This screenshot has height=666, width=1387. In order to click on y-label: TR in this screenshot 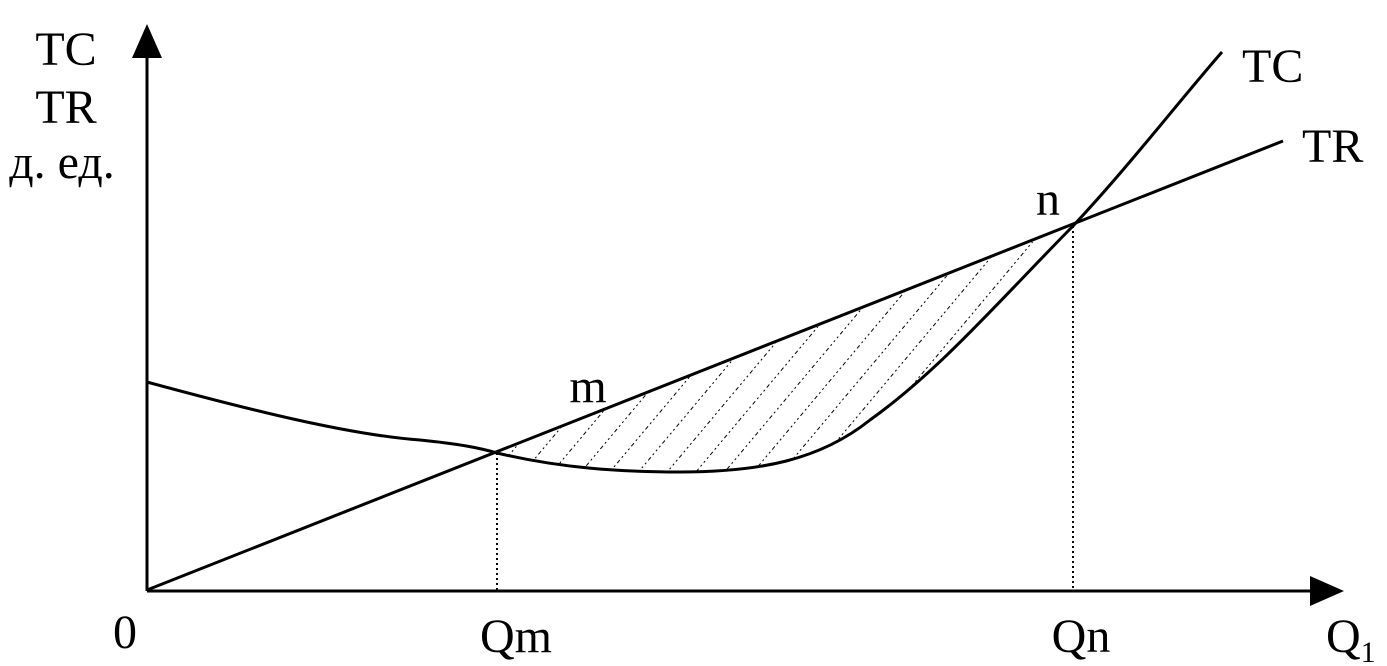, I will do `click(65, 107)`.